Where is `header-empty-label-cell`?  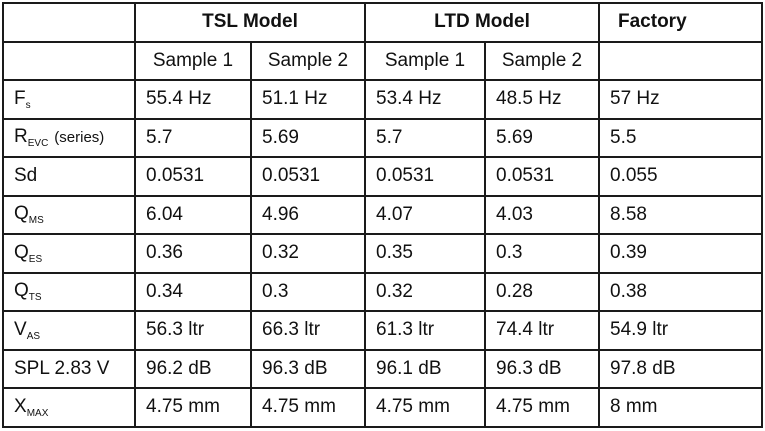
header-empty-label-cell is located at coordinates (69, 60).